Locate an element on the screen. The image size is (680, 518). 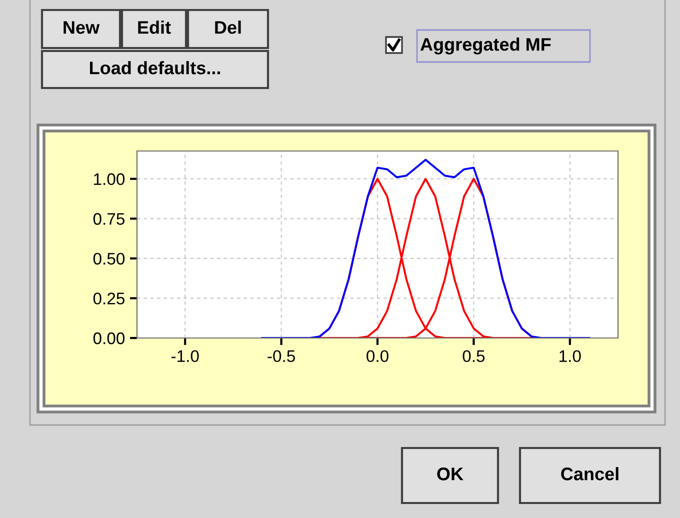
text: Aggregated MF is located at coordinates (485, 46).